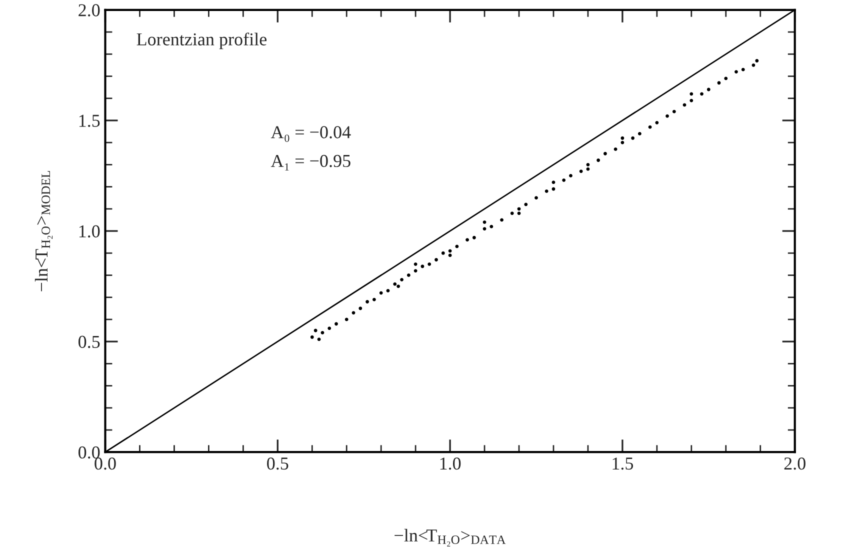  What do you see at coordinates (450, 537) in the screenshot?
I see `x-axis-title: −ln<T$_{H₂O}$>$_{DATA}$` at bounding box center [450, 537].